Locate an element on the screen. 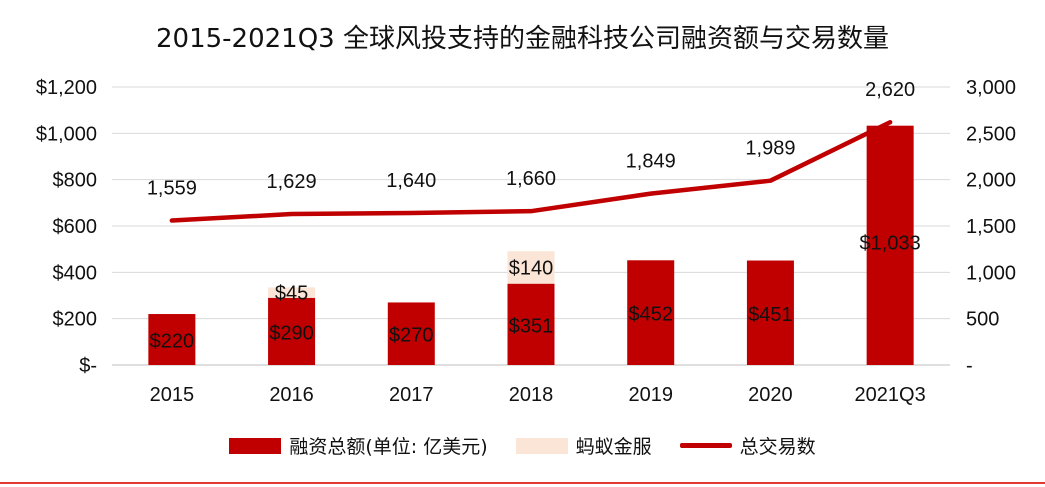 The image size is (1045, 487). x-tick-label: 2020 is located at coordinates (770, 395).